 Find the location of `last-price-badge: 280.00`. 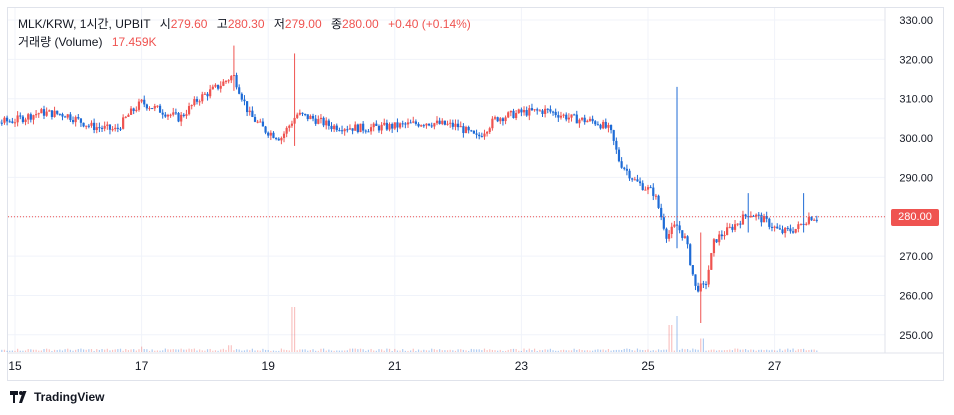

last-price-badge: 280.00 is located at coordinates (915, 217).